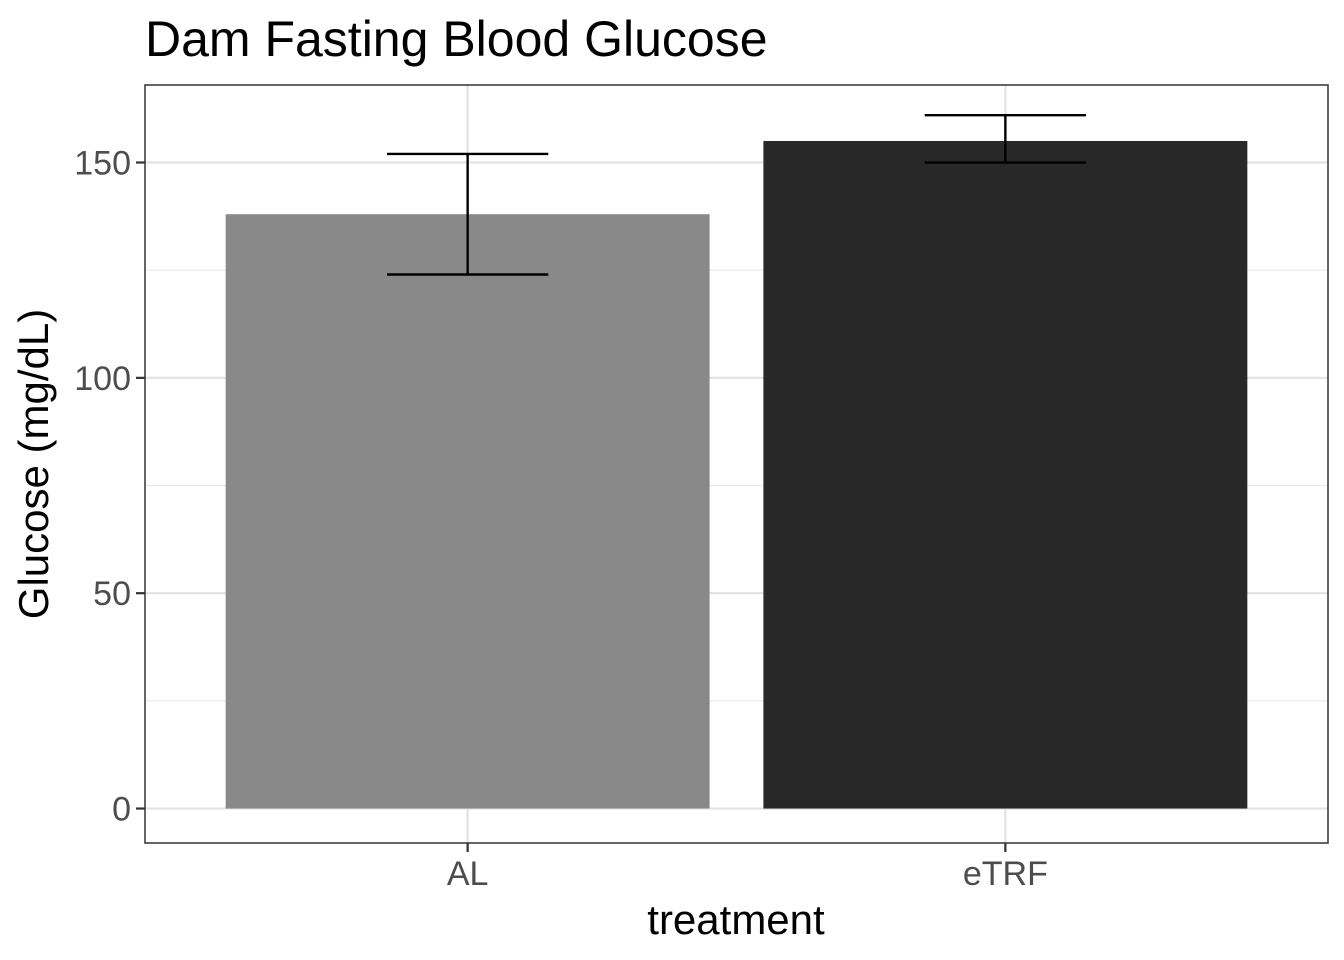 The height and width of the screenshot is (960, 1344). Describe the element at coordinates (468, 874) in the screenshot. I see `x-tick-label: AL` at that location.